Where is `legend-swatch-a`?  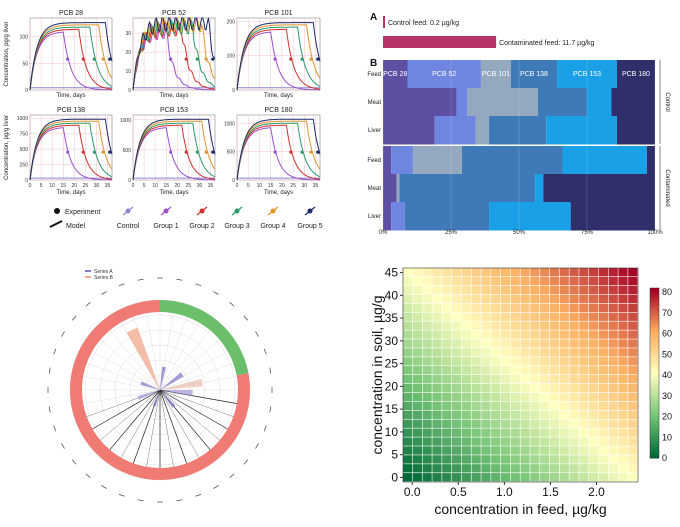
legend-swatch-a is located at coordinates (88, 271).